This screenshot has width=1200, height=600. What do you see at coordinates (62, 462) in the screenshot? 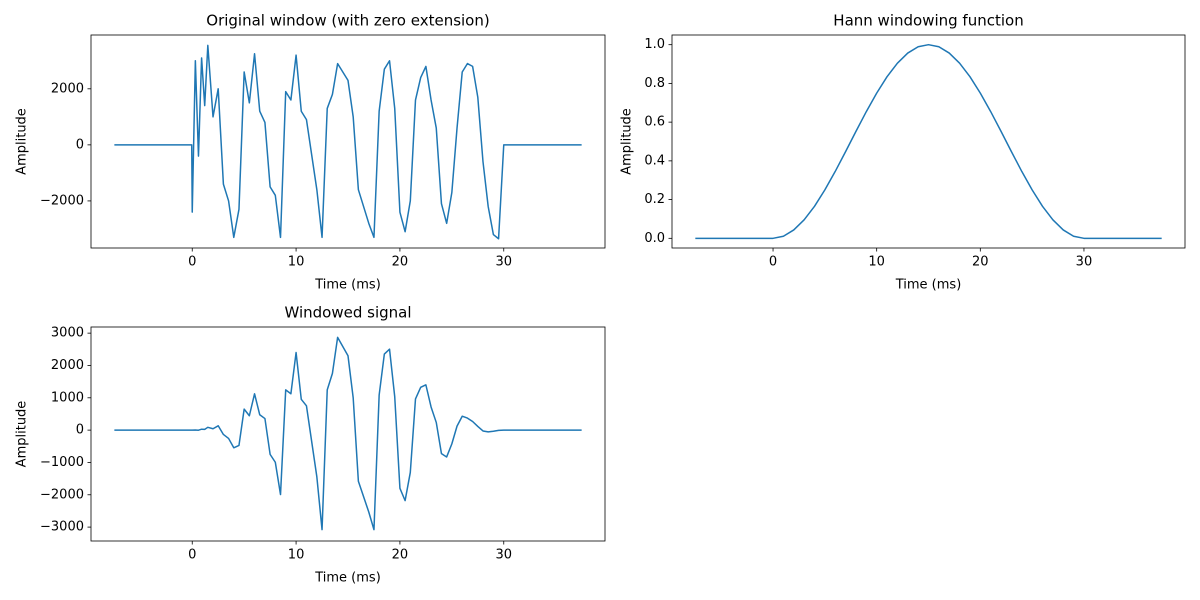
I see `y-tick-label: −1000` at bounding box center [62, 462].